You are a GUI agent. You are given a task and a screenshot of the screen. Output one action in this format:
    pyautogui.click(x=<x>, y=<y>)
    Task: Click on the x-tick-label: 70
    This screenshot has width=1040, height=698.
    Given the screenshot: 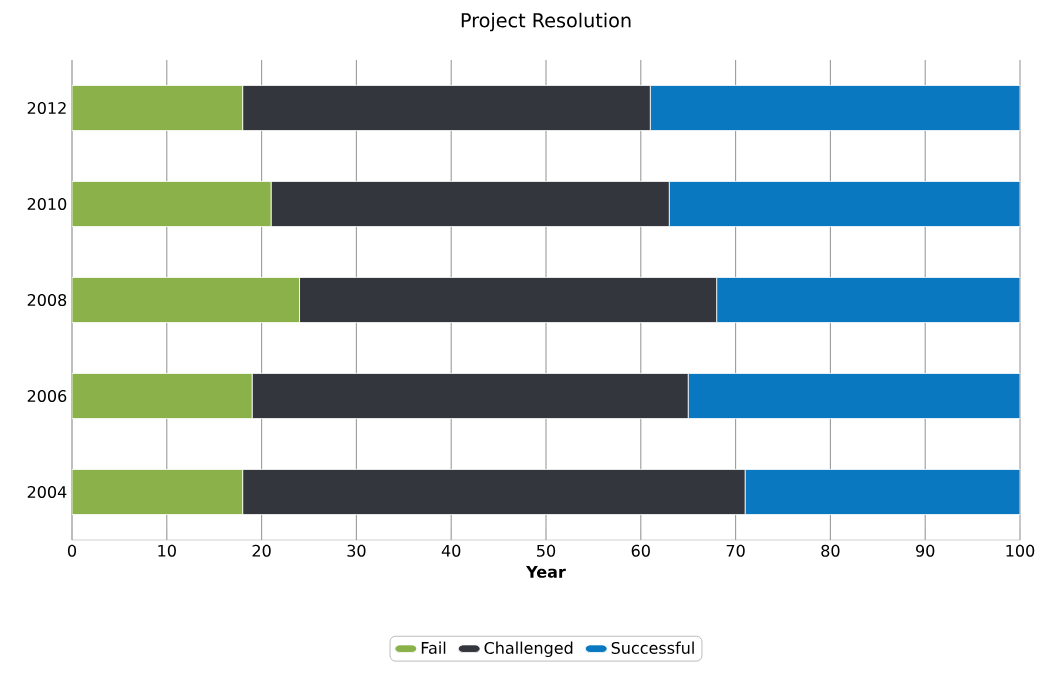 What is the action you would take?
    pyautogui.click(x=735, y=550)
    